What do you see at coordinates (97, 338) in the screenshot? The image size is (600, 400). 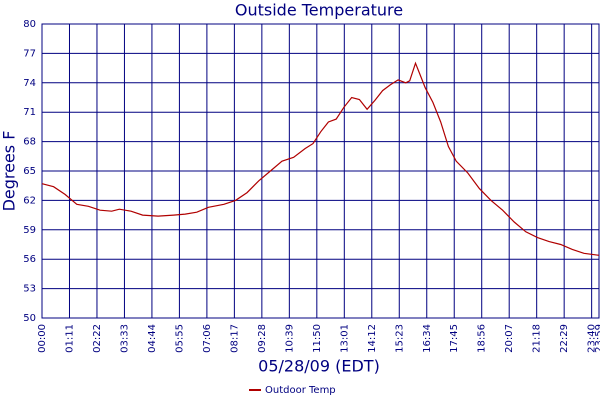 I see `x-tick-label: 02:22` at bounding box center [97, 338].